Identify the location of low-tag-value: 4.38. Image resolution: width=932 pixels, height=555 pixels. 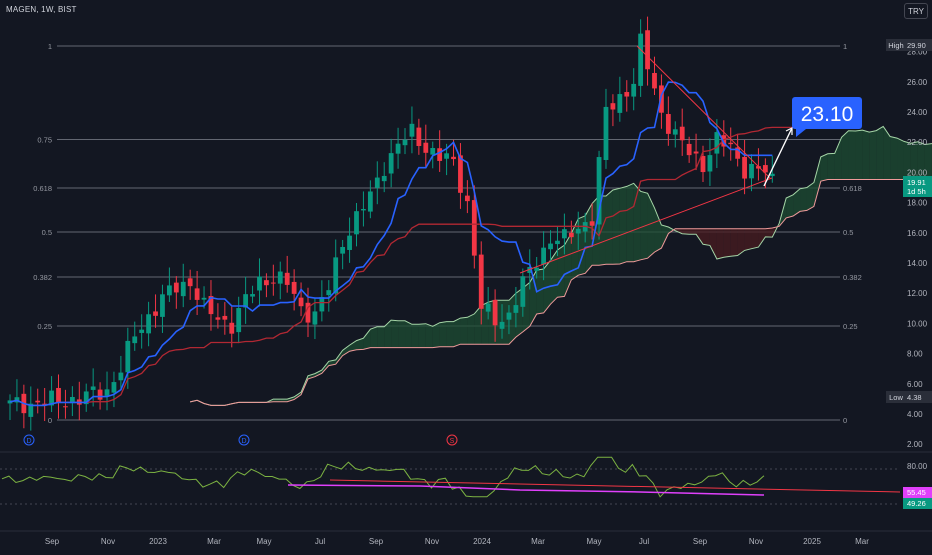
(914, 397).